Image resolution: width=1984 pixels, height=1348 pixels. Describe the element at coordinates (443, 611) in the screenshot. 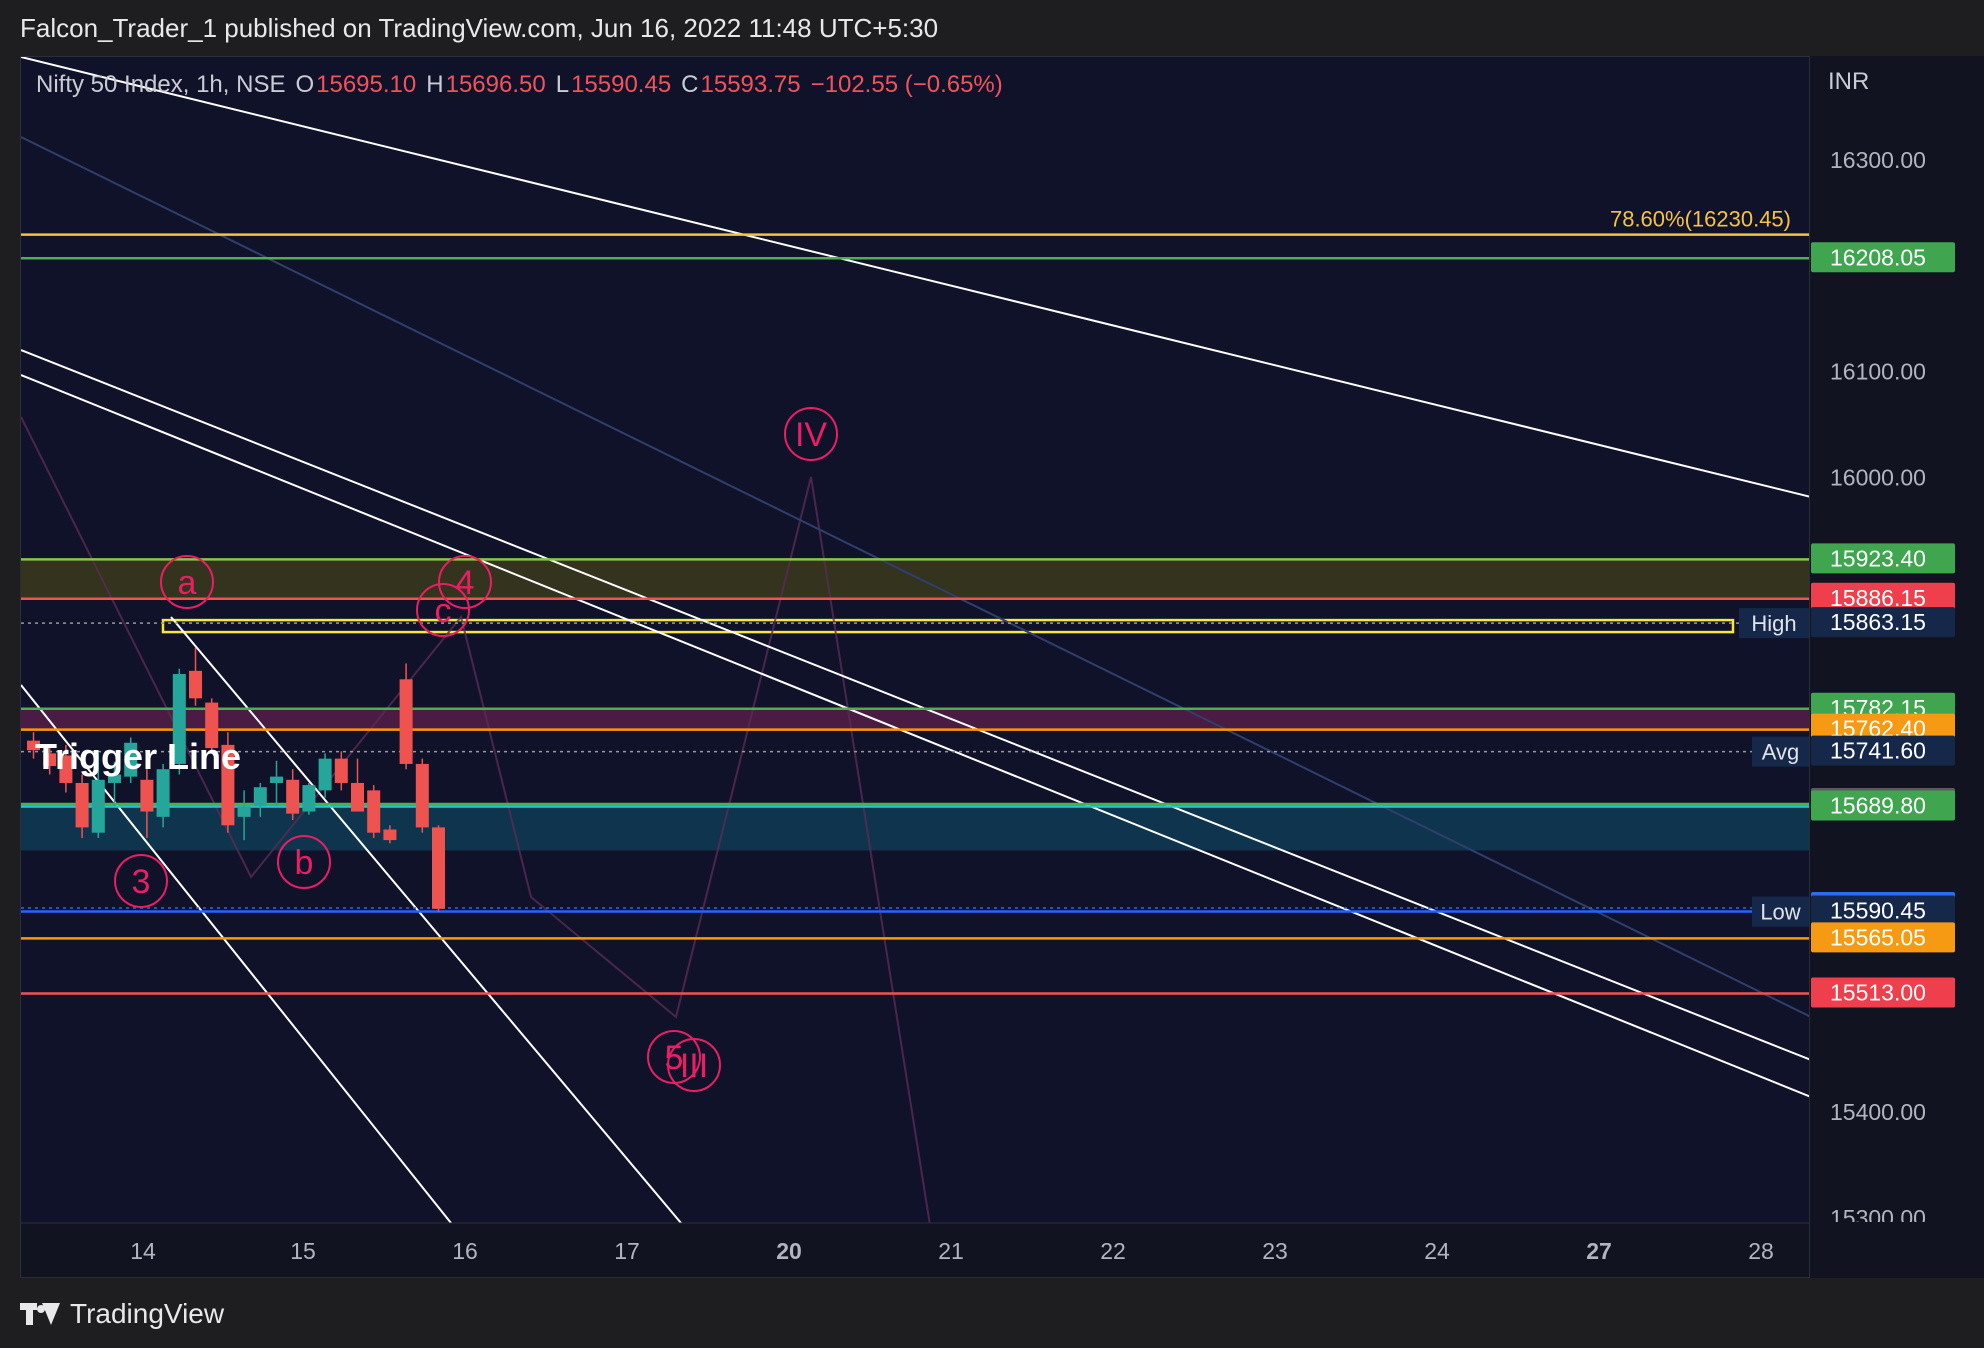

I see `wave-label: c` at that location.